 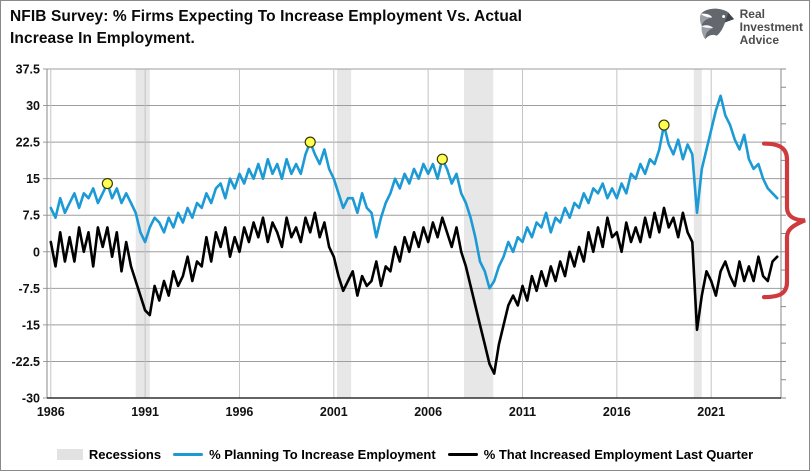 What do you see at coordinates (752, 13) in the screenshot?
I see `brand-name-line1: Real` at bounding box center [752, 13].